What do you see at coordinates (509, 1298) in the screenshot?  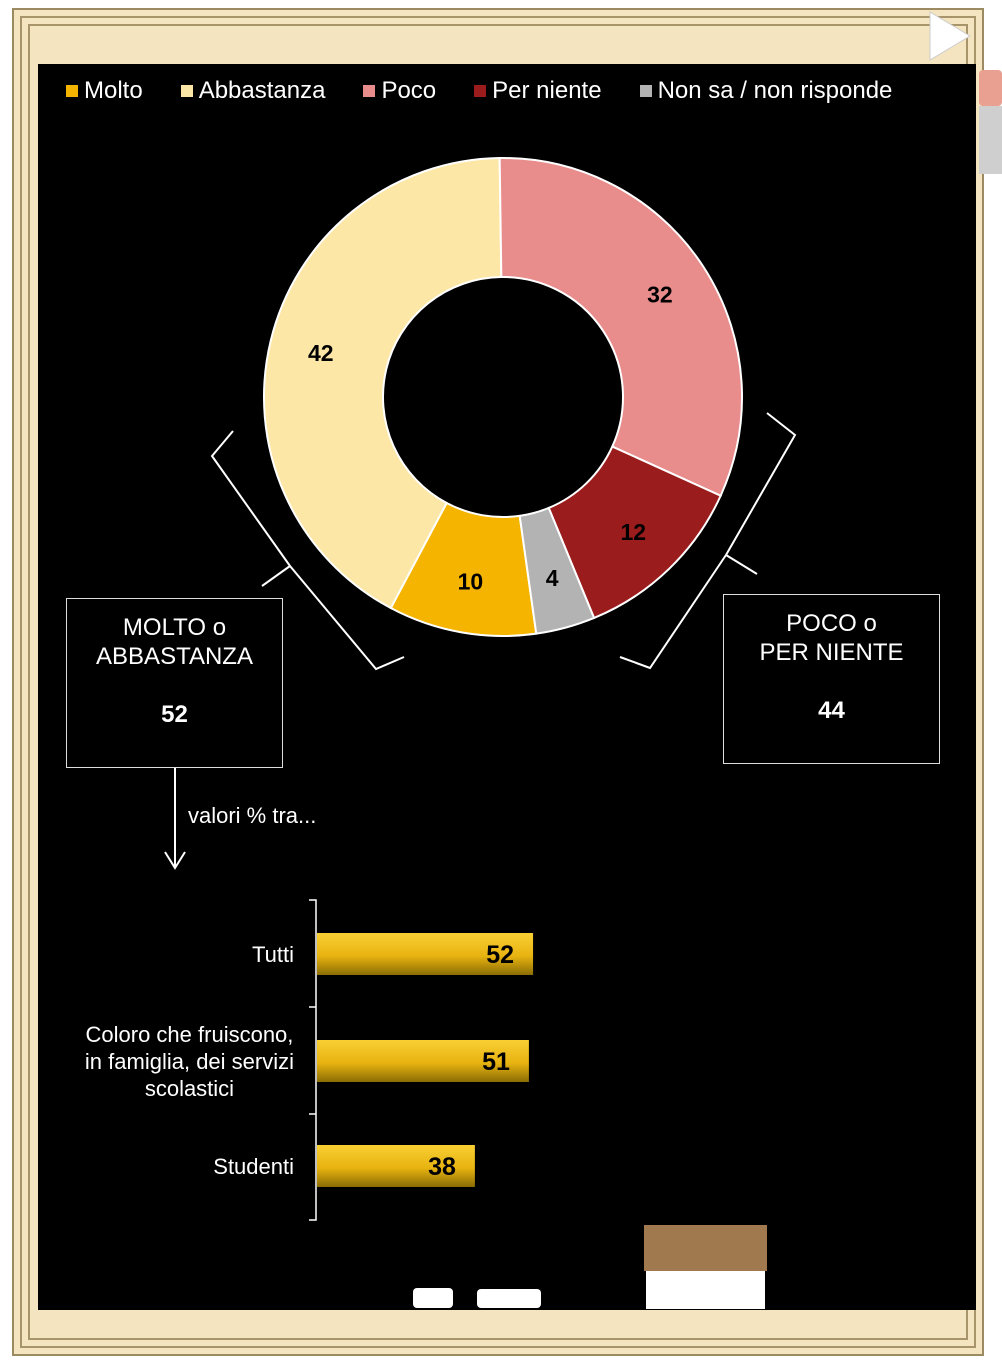 I see `chalk-piece-long` at bounding box center [509, 1298].